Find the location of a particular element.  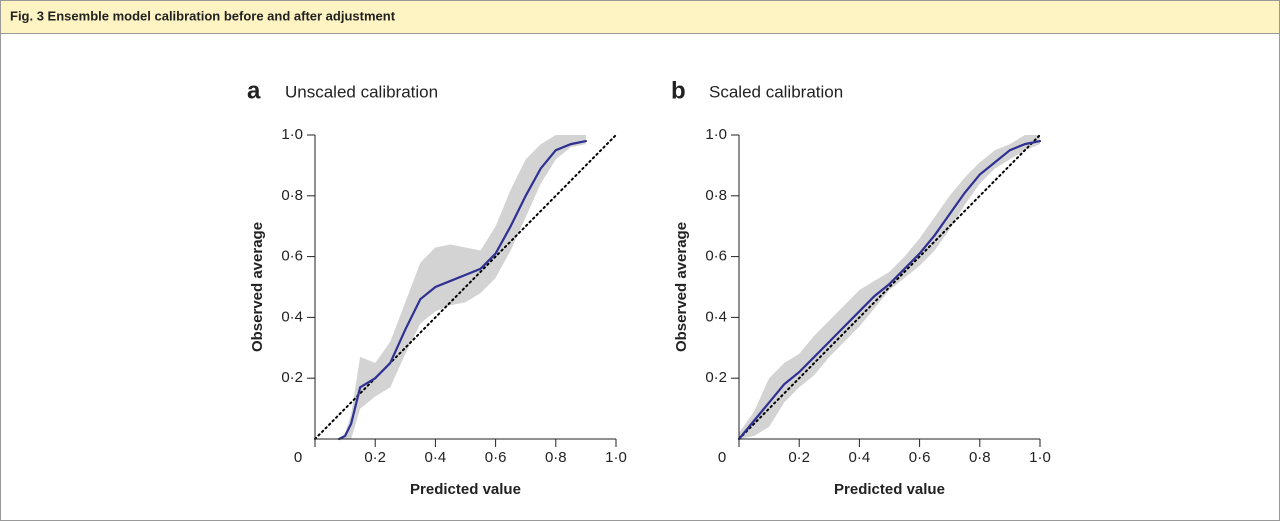

confidence-band is located at coordinates (462, 287).